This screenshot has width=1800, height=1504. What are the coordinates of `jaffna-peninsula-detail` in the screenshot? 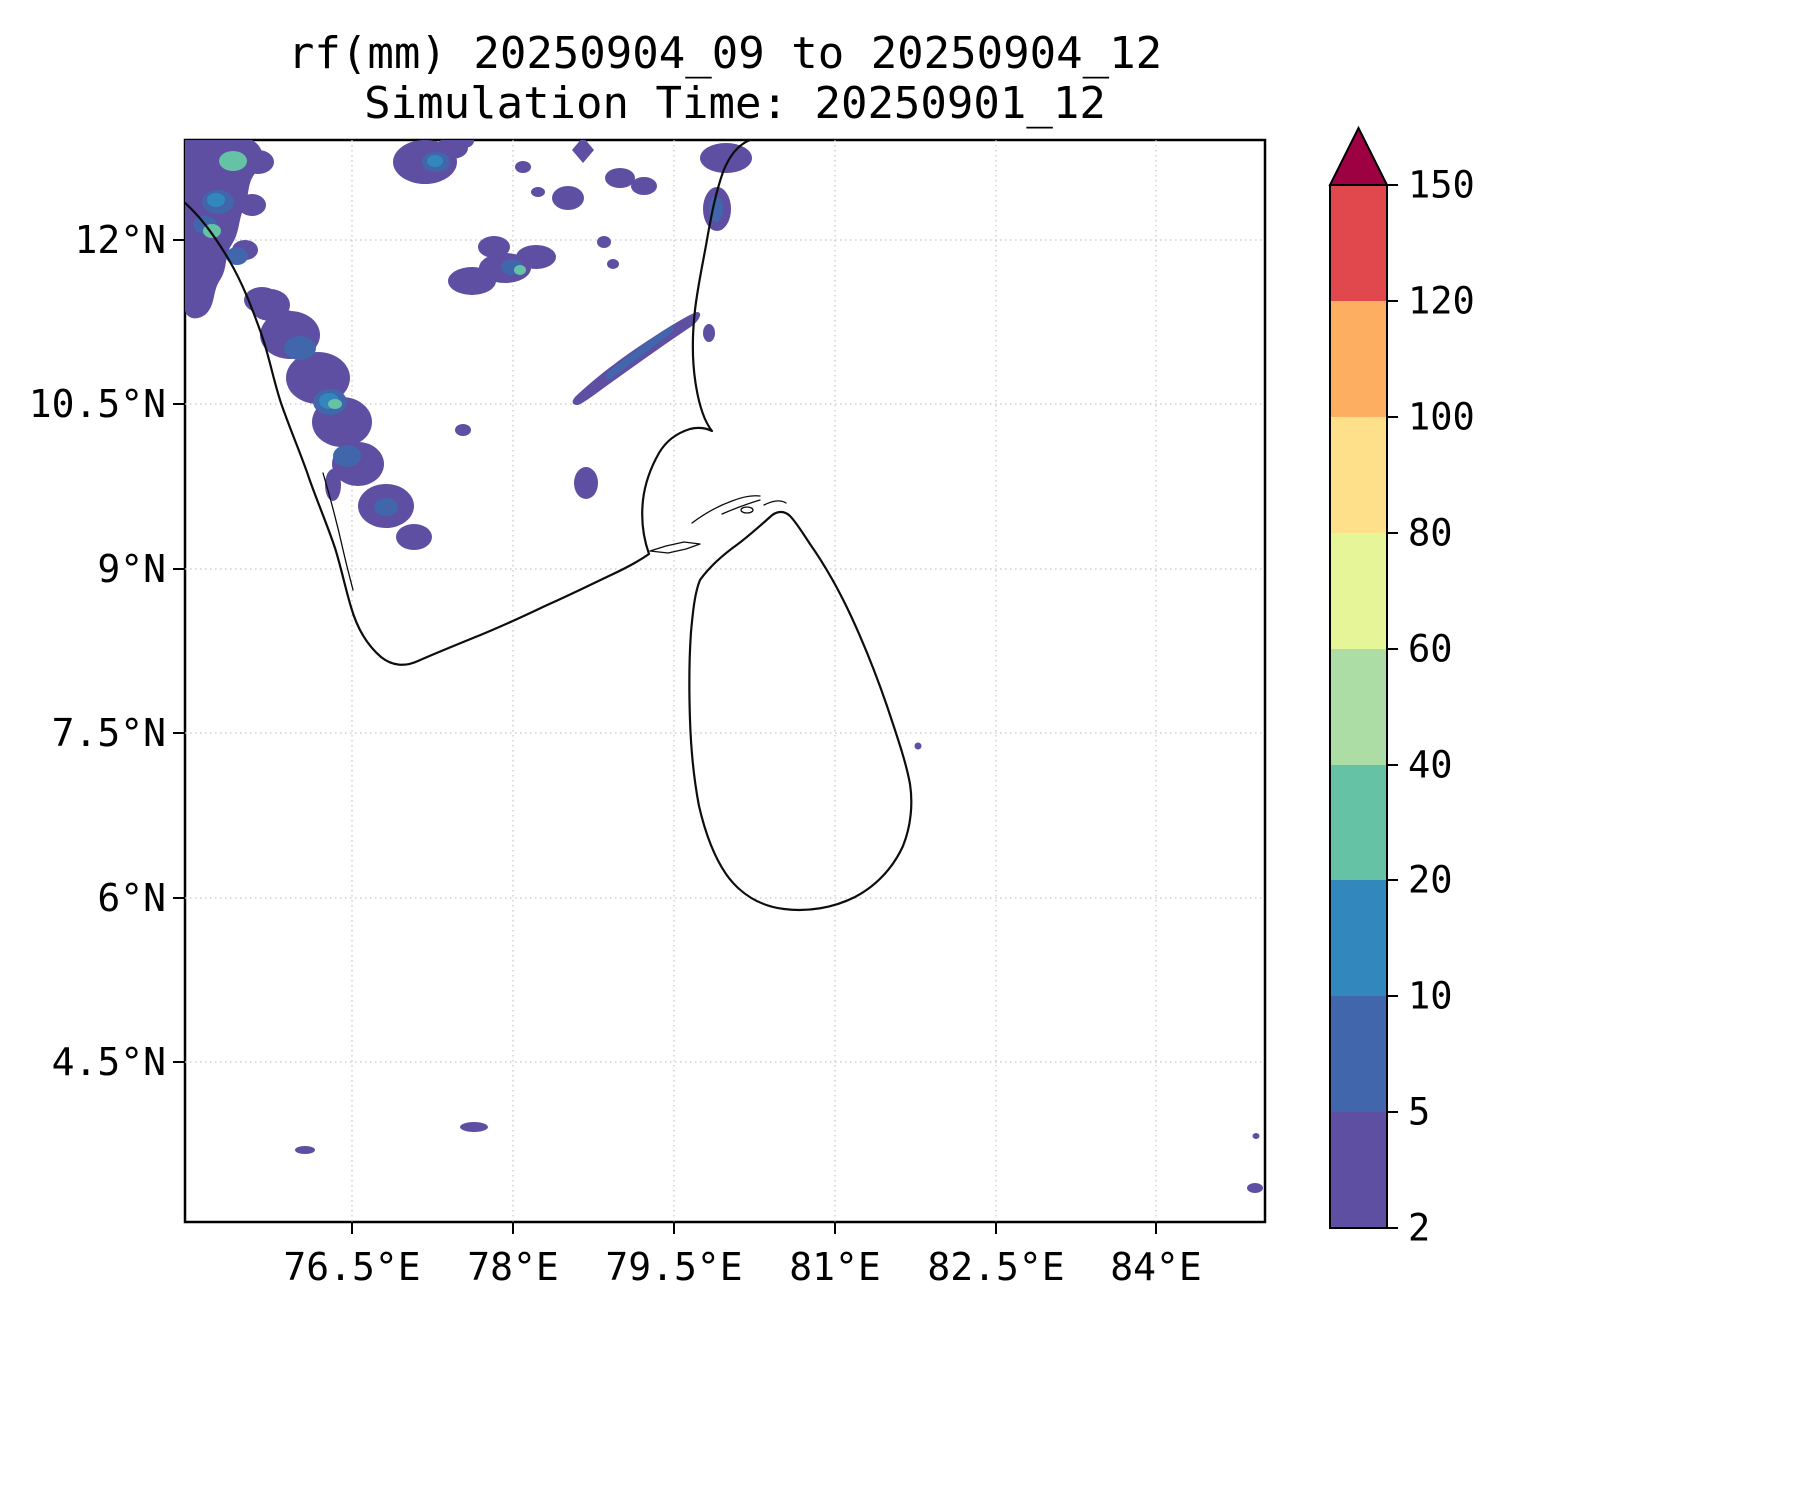 It's located at (726, 509).